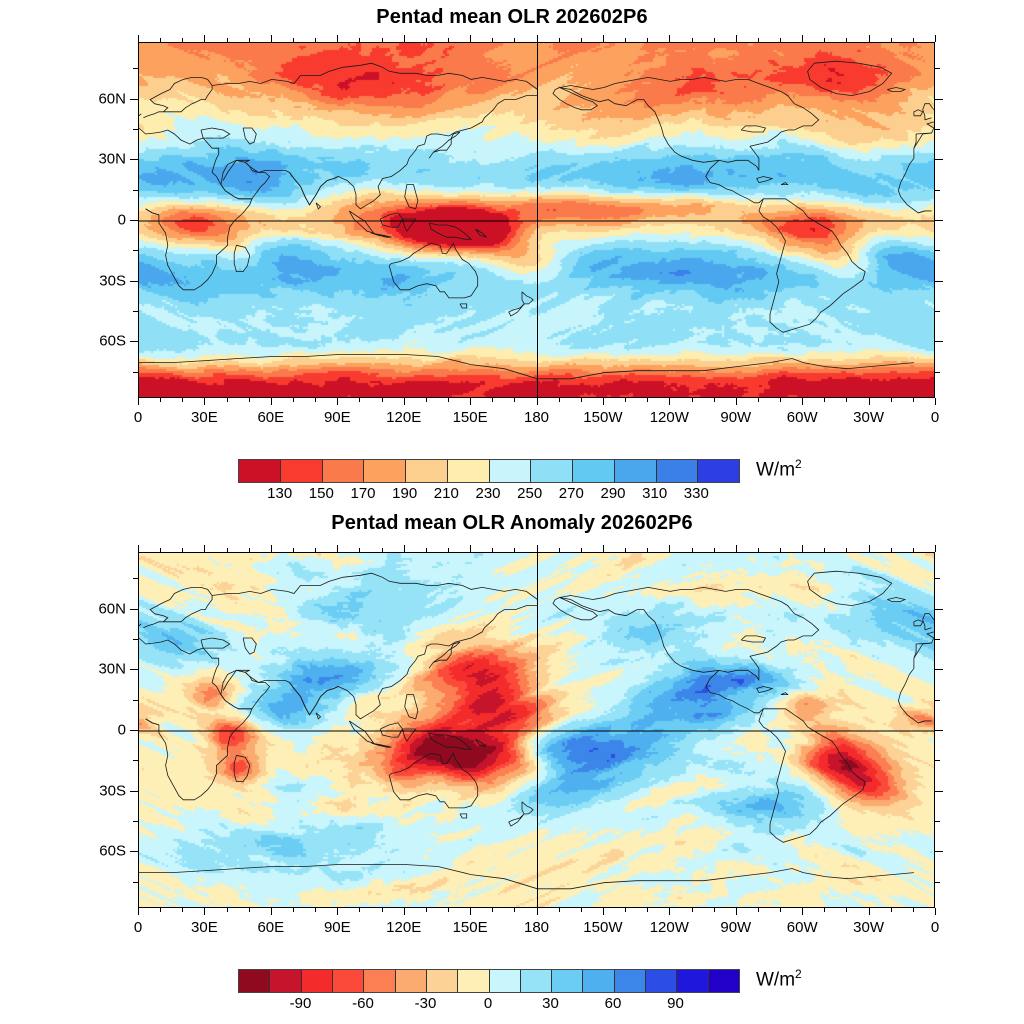 This screenshot has height=1024, width=1024. What do you see at coordinates (512, 17) in the screenshot?
I see `page-title-olr-mean: Pentad mean OLR 202602P6` at bounding box center [512, 17].